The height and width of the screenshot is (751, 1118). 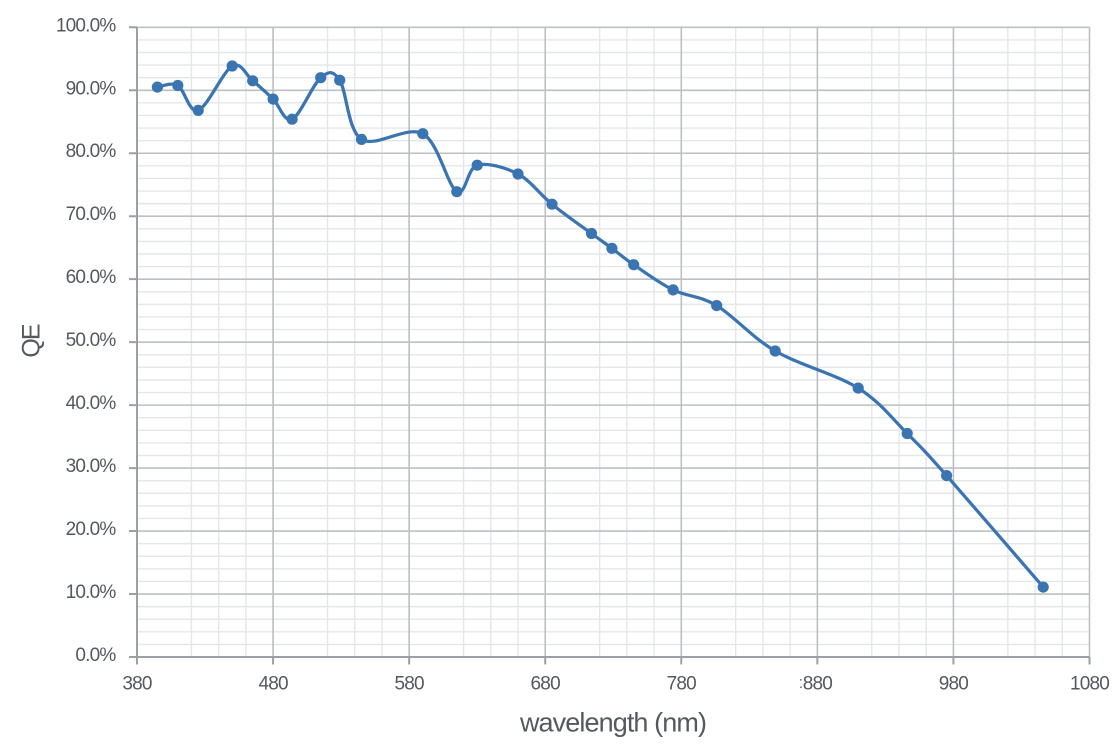 What do you see at coordinates (91, 151) in the screenshot?
I see `svg-text: 80.0%` at bounding box center [91, 151].